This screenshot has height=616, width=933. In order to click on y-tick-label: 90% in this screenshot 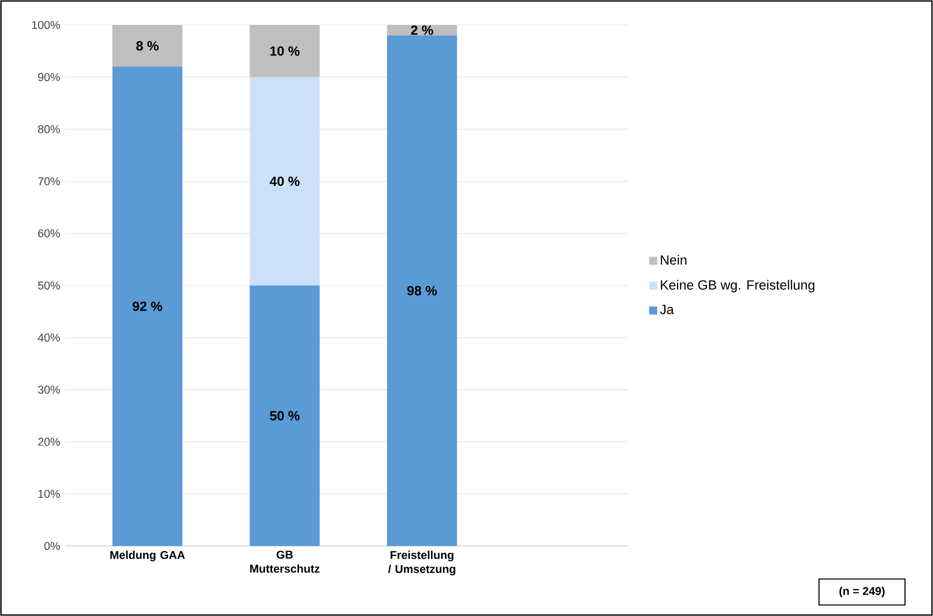, I will do `click(49, 77)`.